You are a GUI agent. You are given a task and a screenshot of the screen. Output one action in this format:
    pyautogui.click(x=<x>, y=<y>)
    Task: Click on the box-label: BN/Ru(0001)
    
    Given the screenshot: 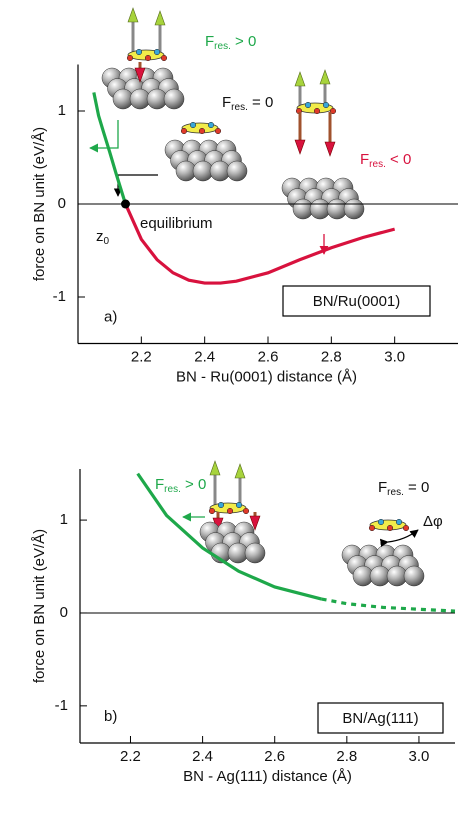 What is the action you would take?
    pyautogui.click(x=357, y=301)
    